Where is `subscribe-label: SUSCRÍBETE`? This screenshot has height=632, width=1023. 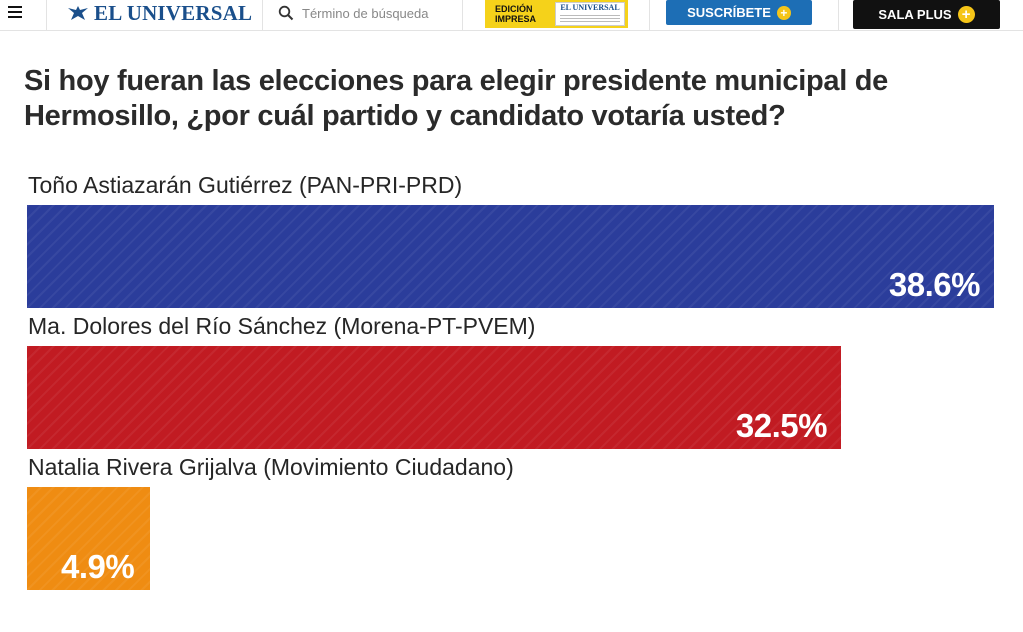 subscribe-label: SUSCRÍBETE is located at coordinates (729, 12).